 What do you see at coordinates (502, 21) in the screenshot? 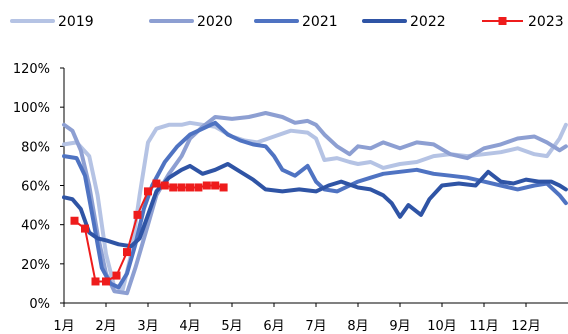
I see `legend-marker-2023` at bounding box center [502, 21].